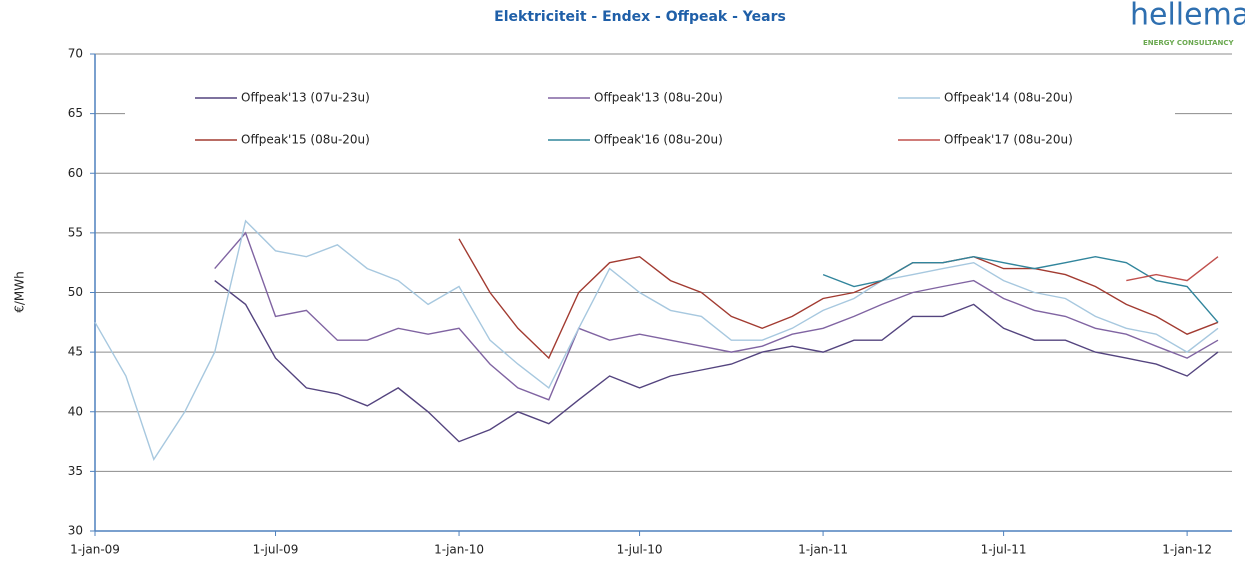 The width and height of the screenshot is (1245, 573). What do you see at coordinates (1008, 140) in the screenshot?
I see `legend-label: Offpeak'17 (08u-20u)` at bounding box center [1008, 140].